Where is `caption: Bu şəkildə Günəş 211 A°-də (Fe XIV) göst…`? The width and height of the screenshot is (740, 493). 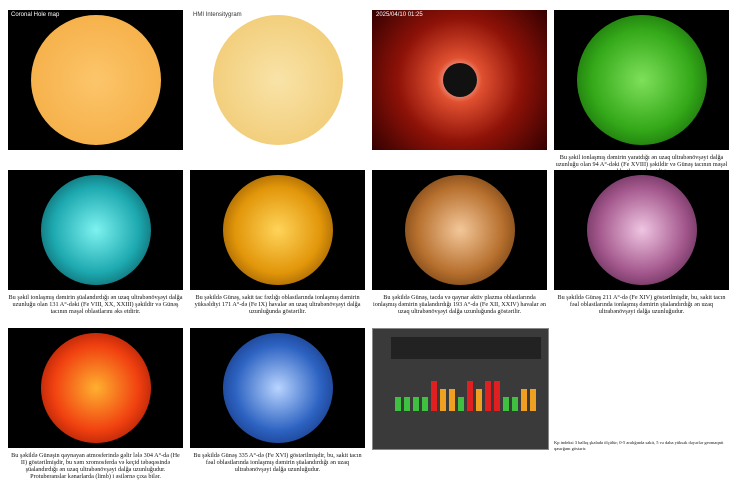 caption: Bu şəkildə Günəş 211 A°-də (Fe XIV) göst… is located at coordinates (641, 304).